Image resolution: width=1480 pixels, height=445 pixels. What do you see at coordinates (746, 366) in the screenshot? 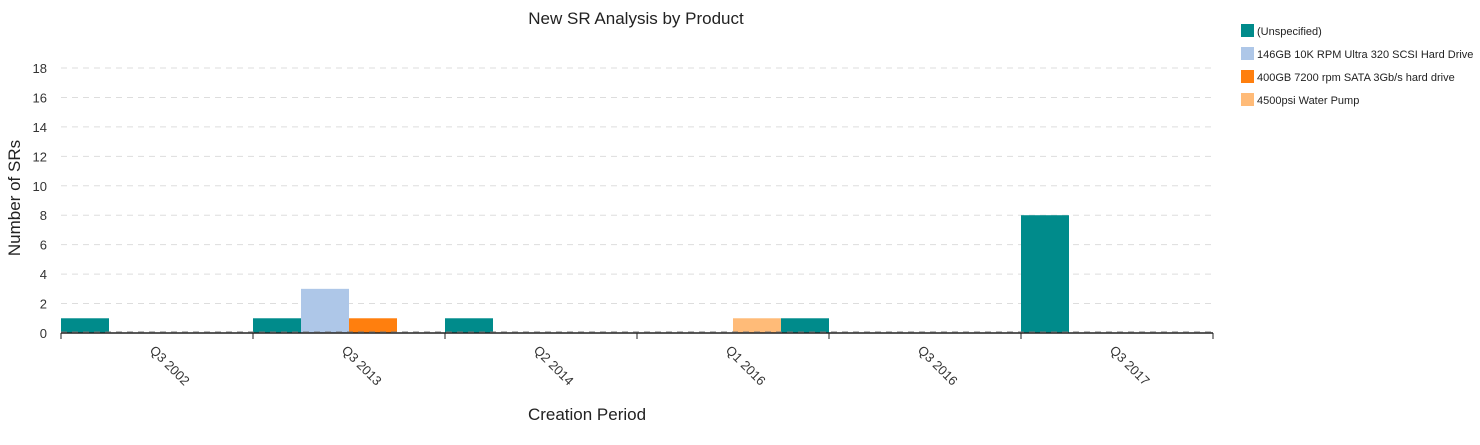
I see `x-tick-label: Q1 2016` at bounding box center [746, 366].